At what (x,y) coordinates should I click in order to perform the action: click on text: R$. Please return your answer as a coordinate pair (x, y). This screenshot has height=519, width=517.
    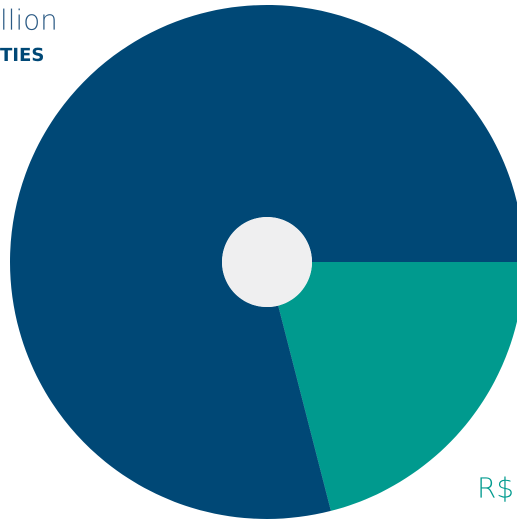
    Looking at the image, I should click on (496, 489).